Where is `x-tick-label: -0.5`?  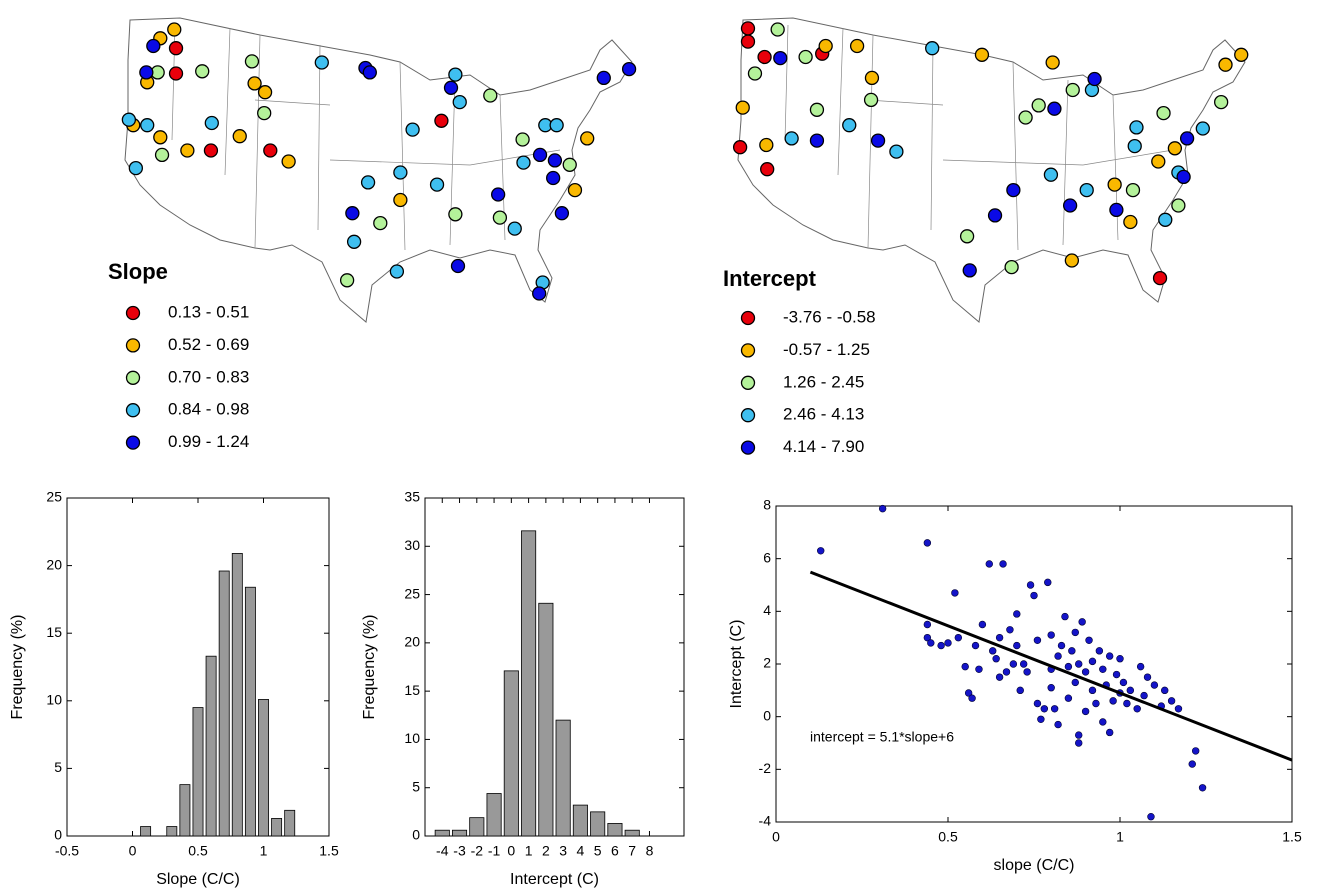 x-tick-label: -0.5 is located at coordinates (67, 851).